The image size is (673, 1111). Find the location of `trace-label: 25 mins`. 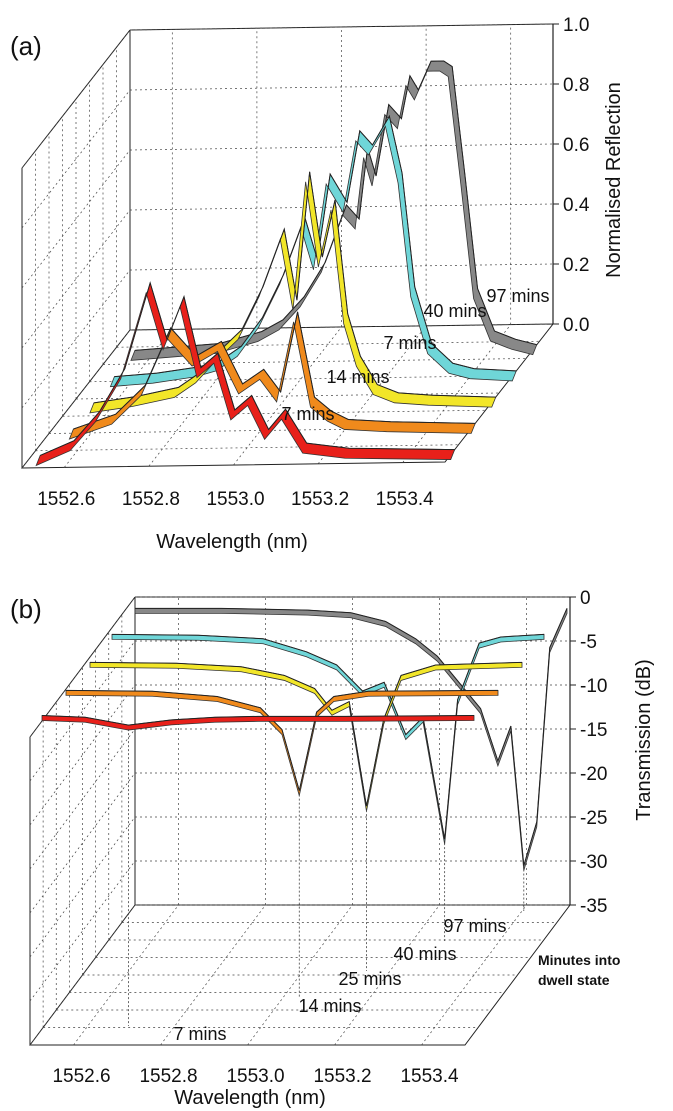

trace-label: 25 mins is located at coordinates (369, 979).